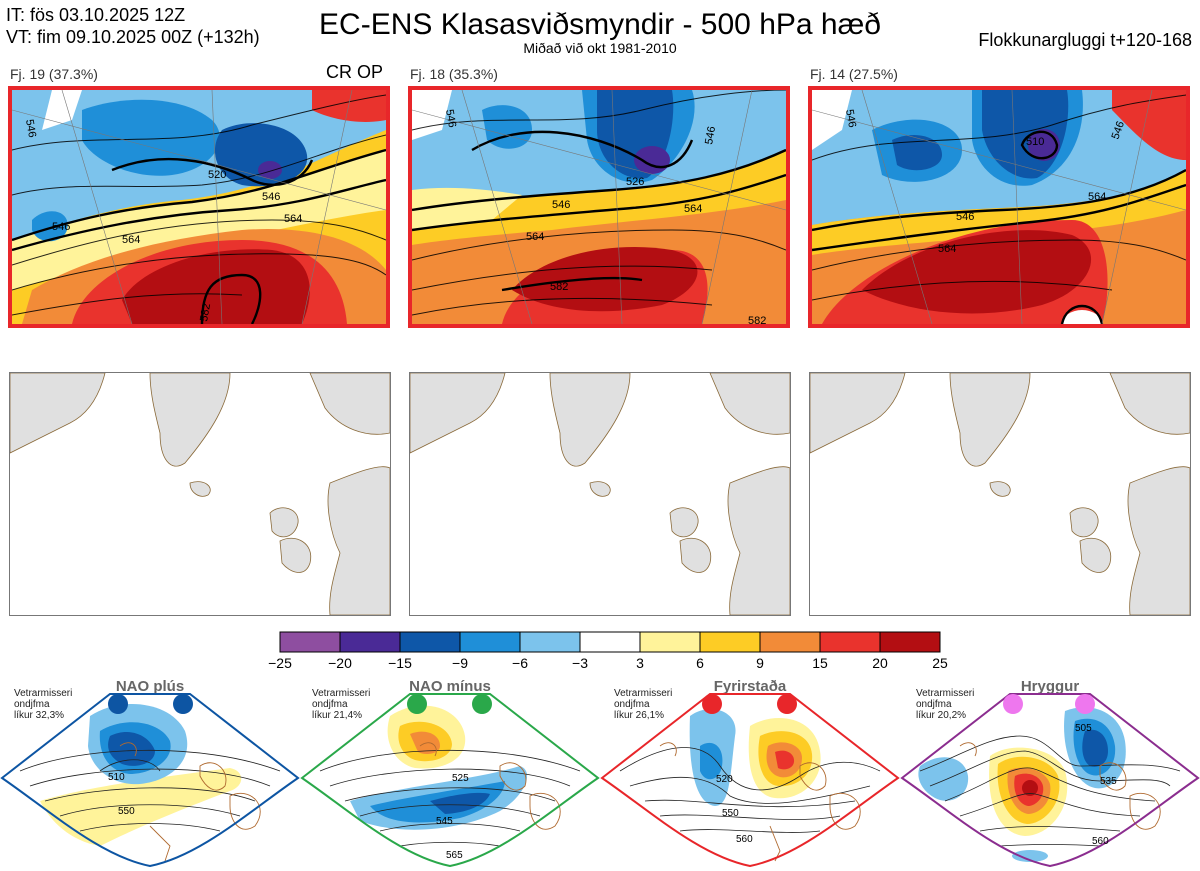  Describe the element at coordinates (340, 663) in the screenshot. I see `colorbar-tick-label: −20` at that location.